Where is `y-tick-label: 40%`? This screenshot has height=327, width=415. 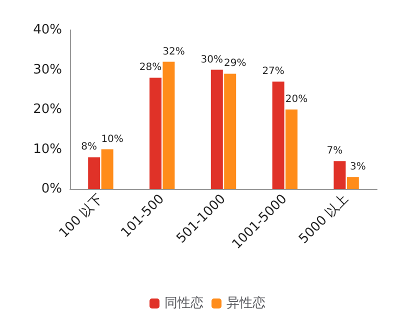
y-tick-label: 40% is located at coordinates (47, 30).